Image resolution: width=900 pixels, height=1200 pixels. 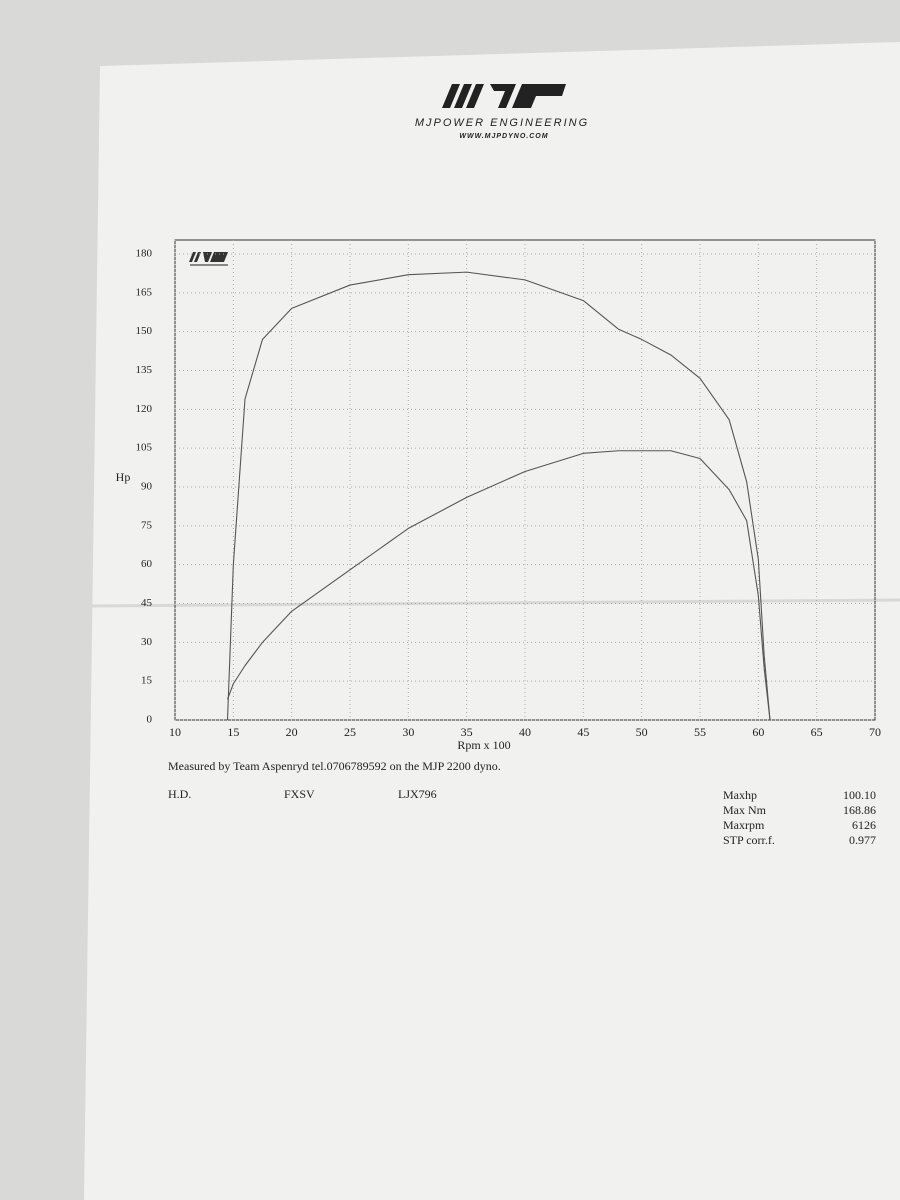 I want to click on x-tick-label: 70, so click(x=875, y=732).